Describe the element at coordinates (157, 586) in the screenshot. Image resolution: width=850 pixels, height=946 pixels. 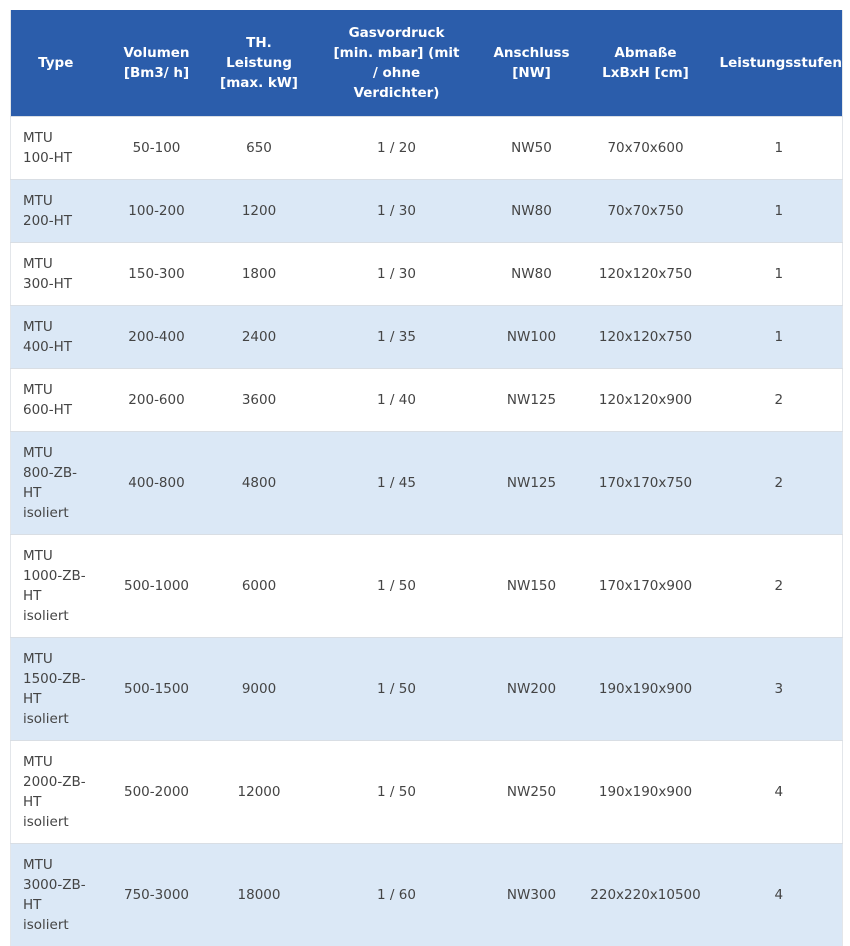
I see `table-cell: 500-1000` at that location.